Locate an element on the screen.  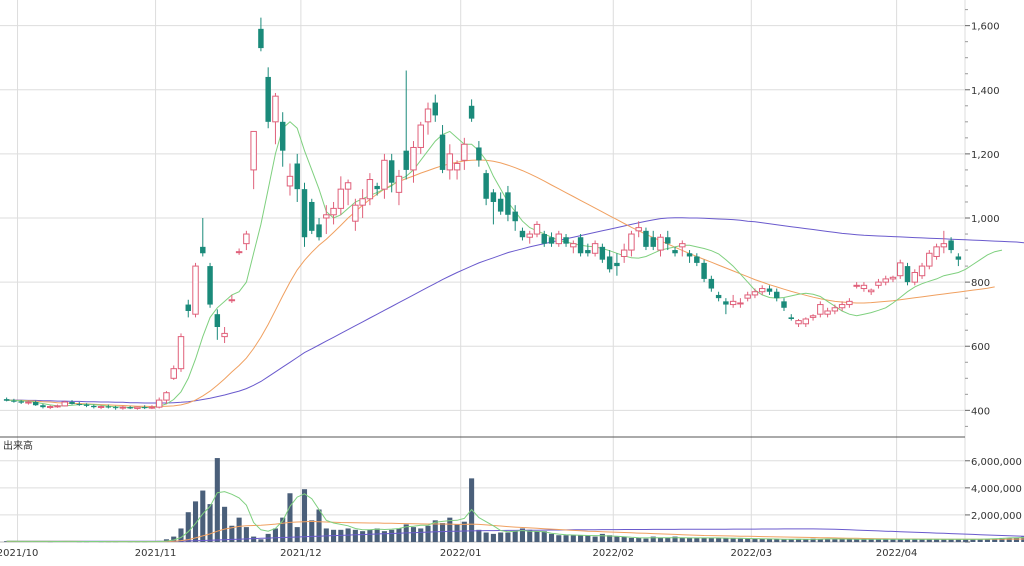
volume-tick-label: 4,000,000 is located at coordinates (996, 489).